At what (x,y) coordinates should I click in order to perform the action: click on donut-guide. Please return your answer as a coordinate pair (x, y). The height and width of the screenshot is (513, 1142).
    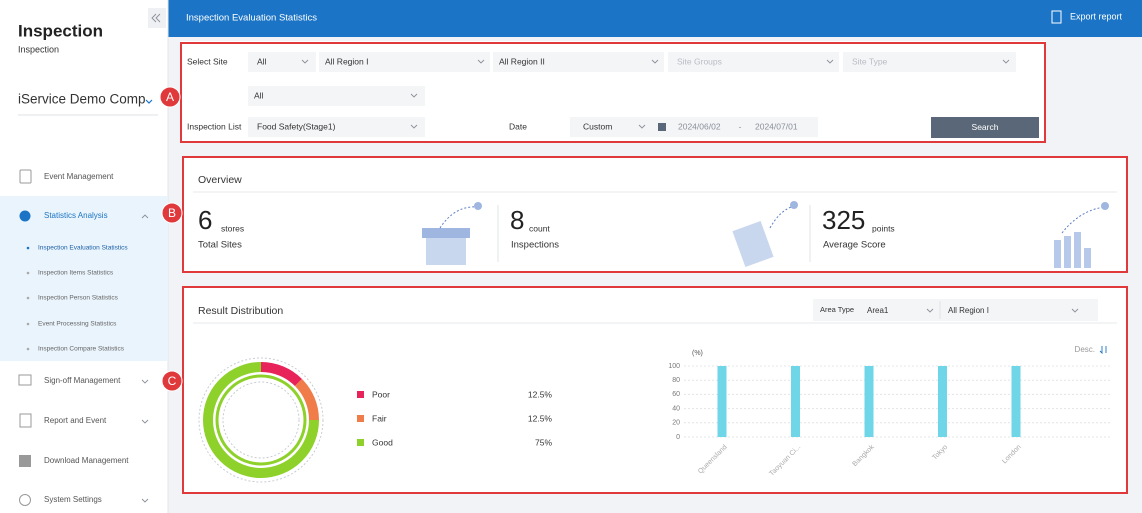
    Looking at the image, I should click on (261, 420).